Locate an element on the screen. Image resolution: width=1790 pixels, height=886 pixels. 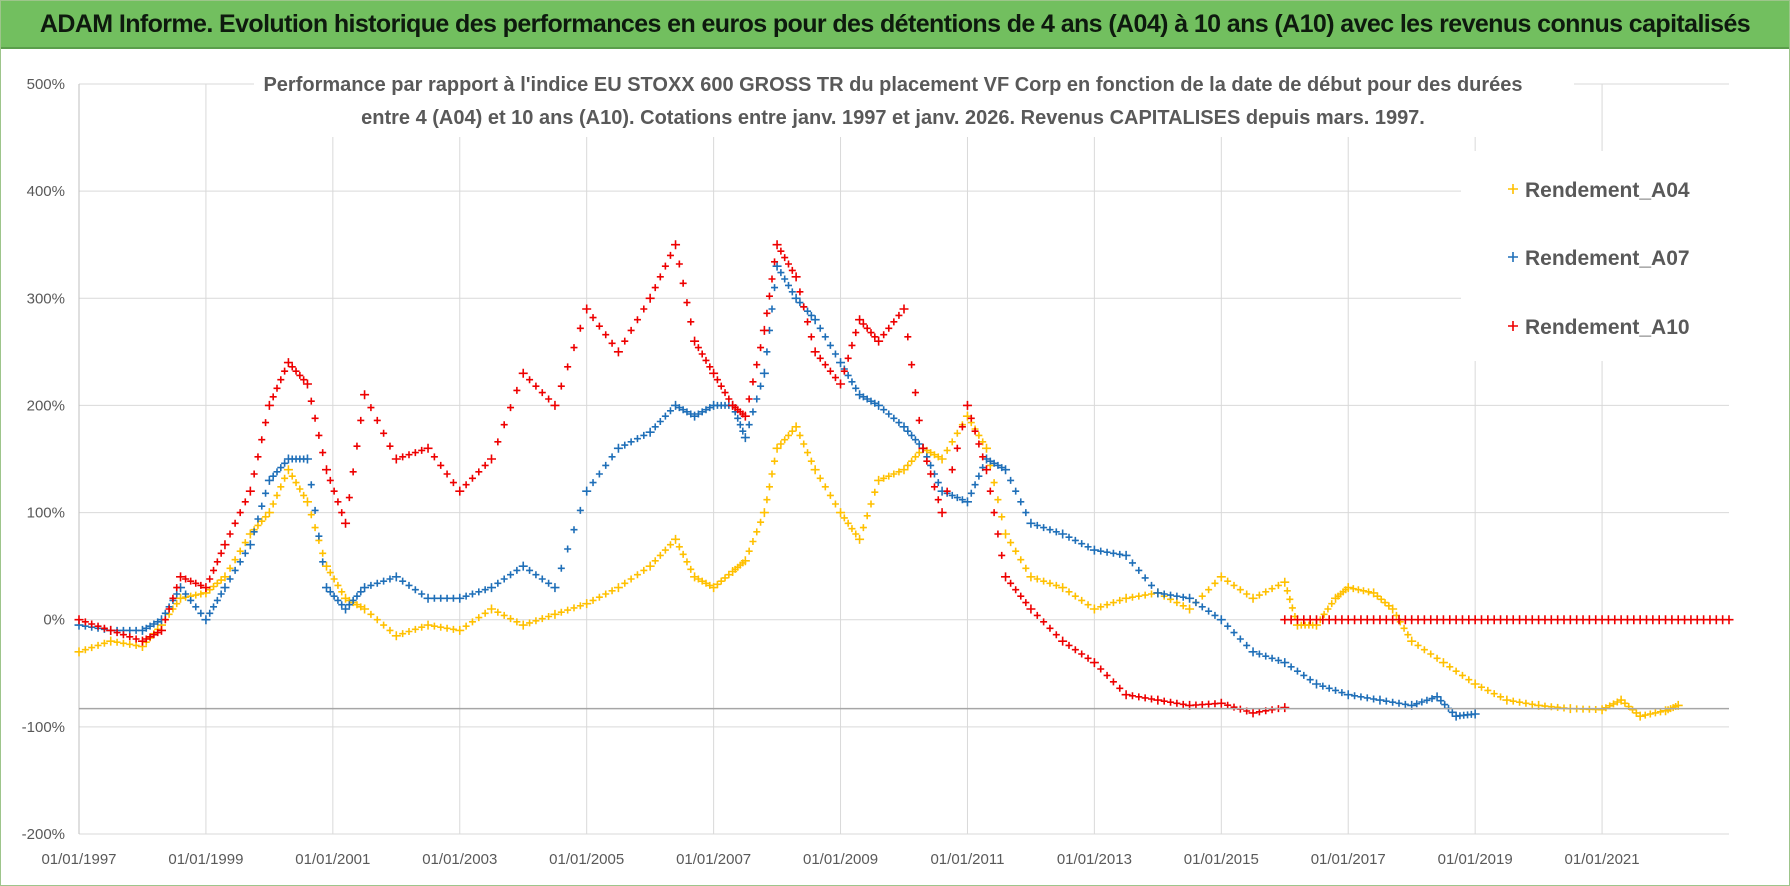
subtitle-background is located at coordinates (914, 102).